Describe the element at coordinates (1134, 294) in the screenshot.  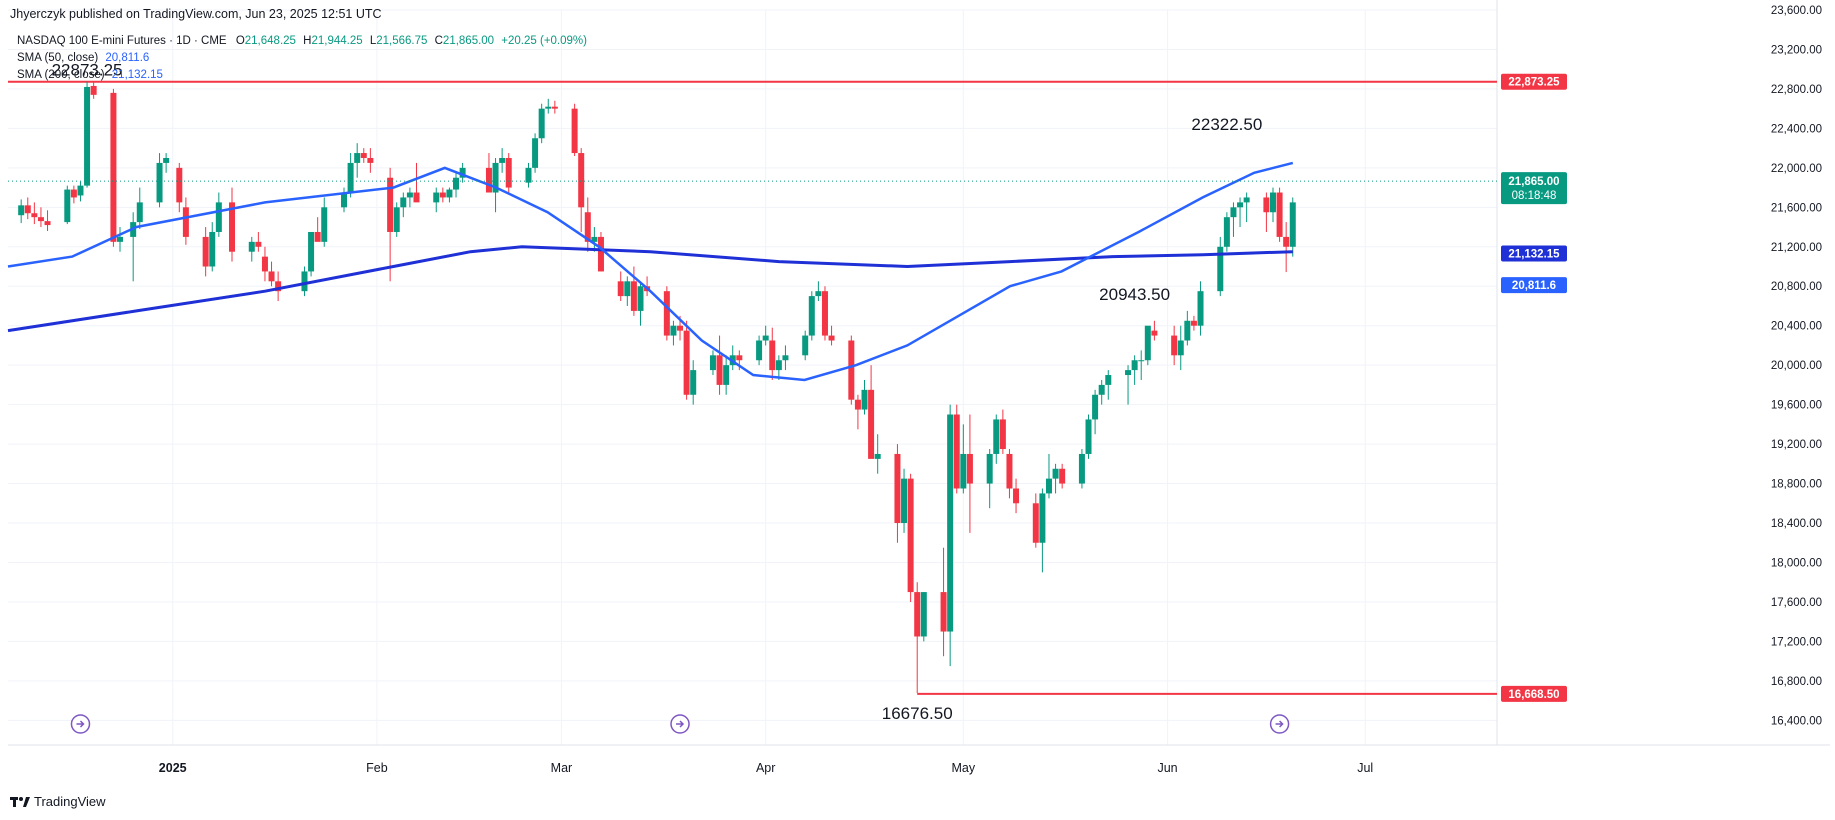
I see `annotation-label: 20943.50` at that location.